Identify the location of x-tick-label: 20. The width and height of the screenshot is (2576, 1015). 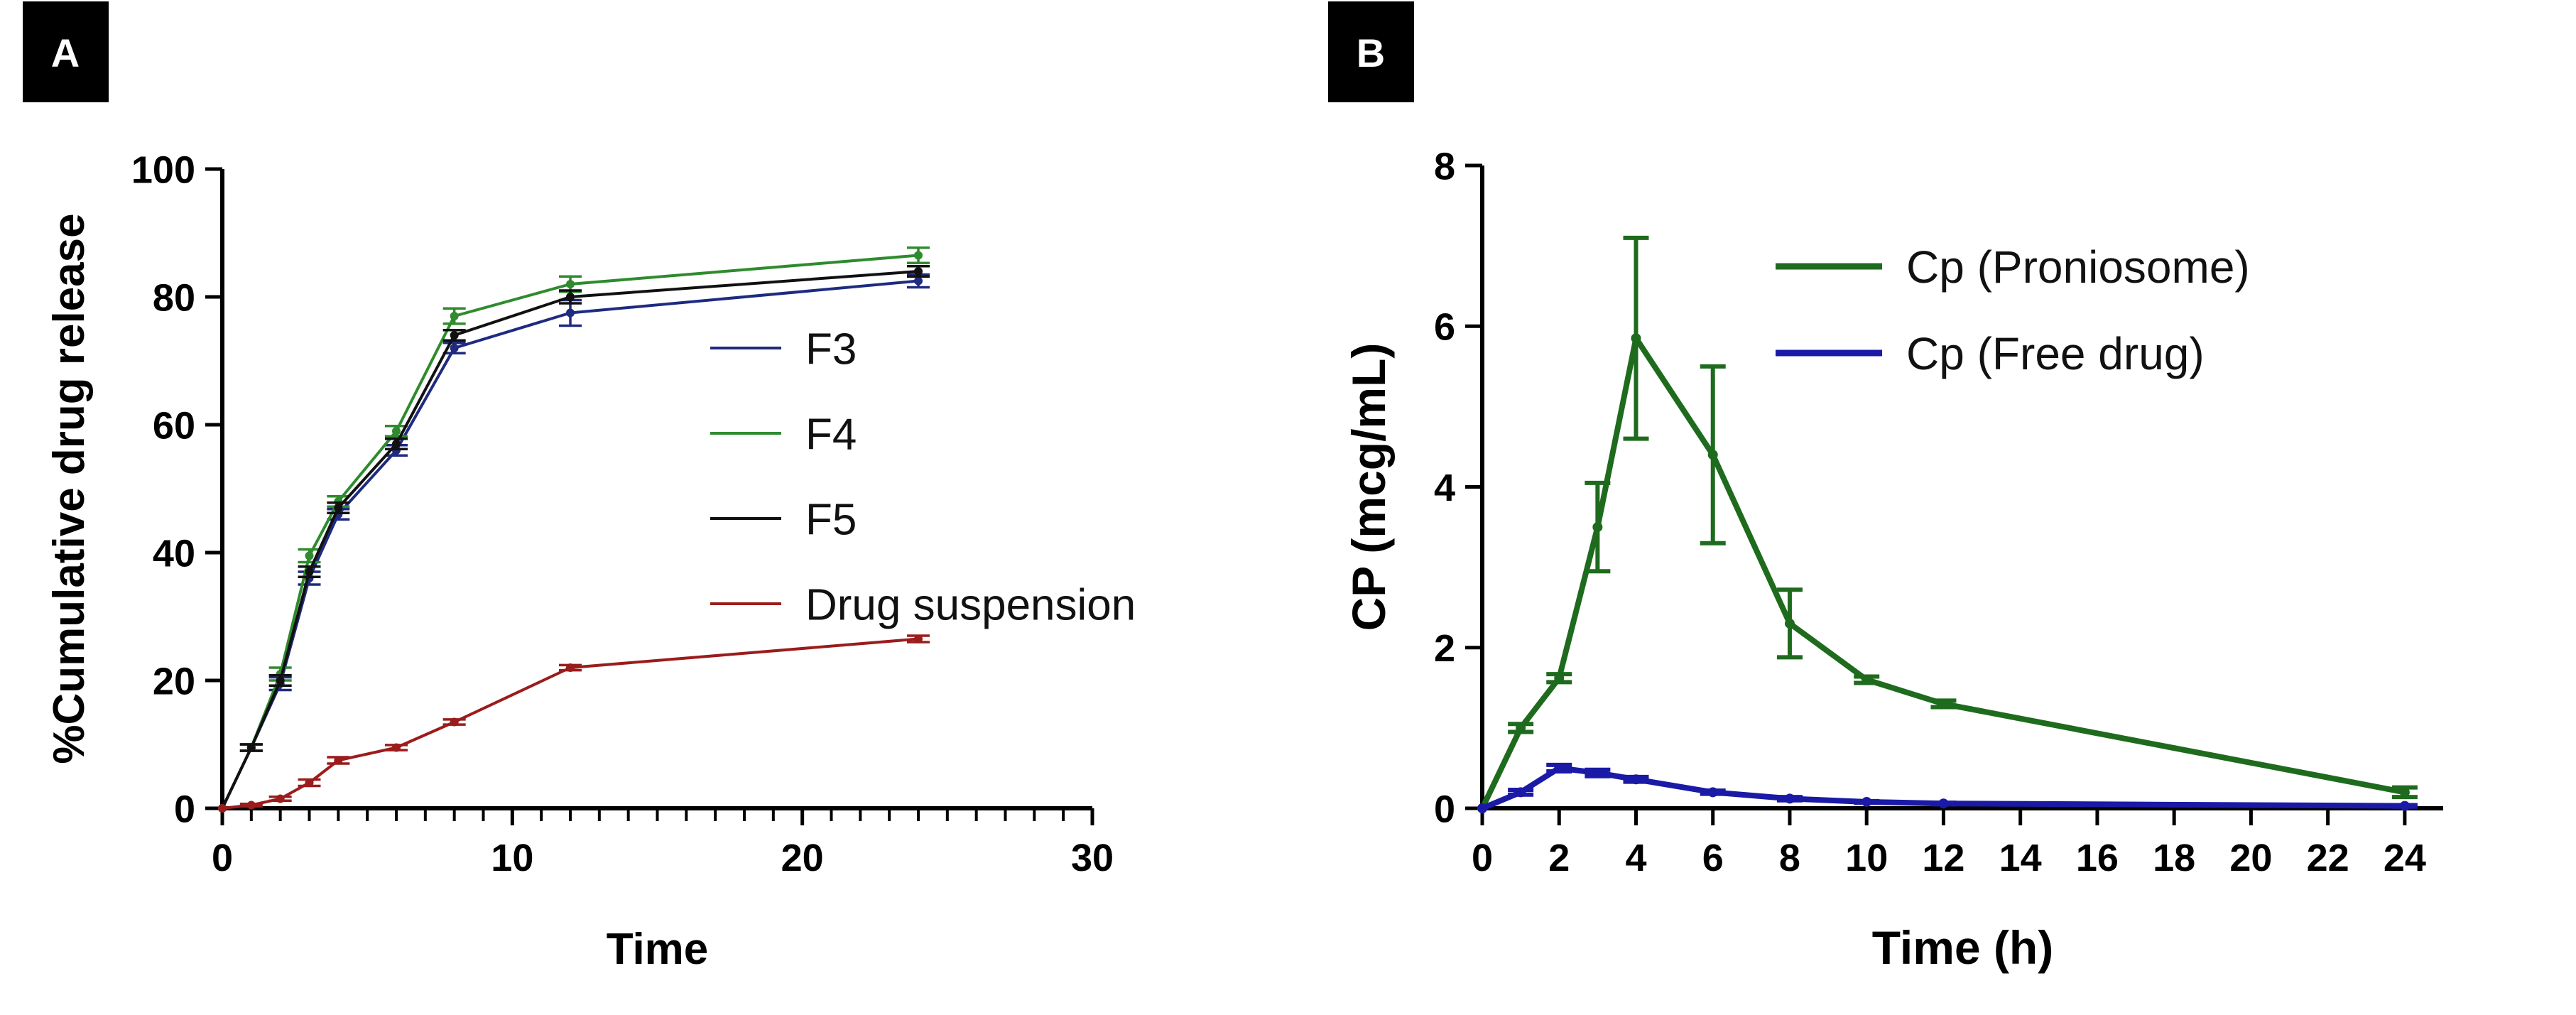
(2251, 858).